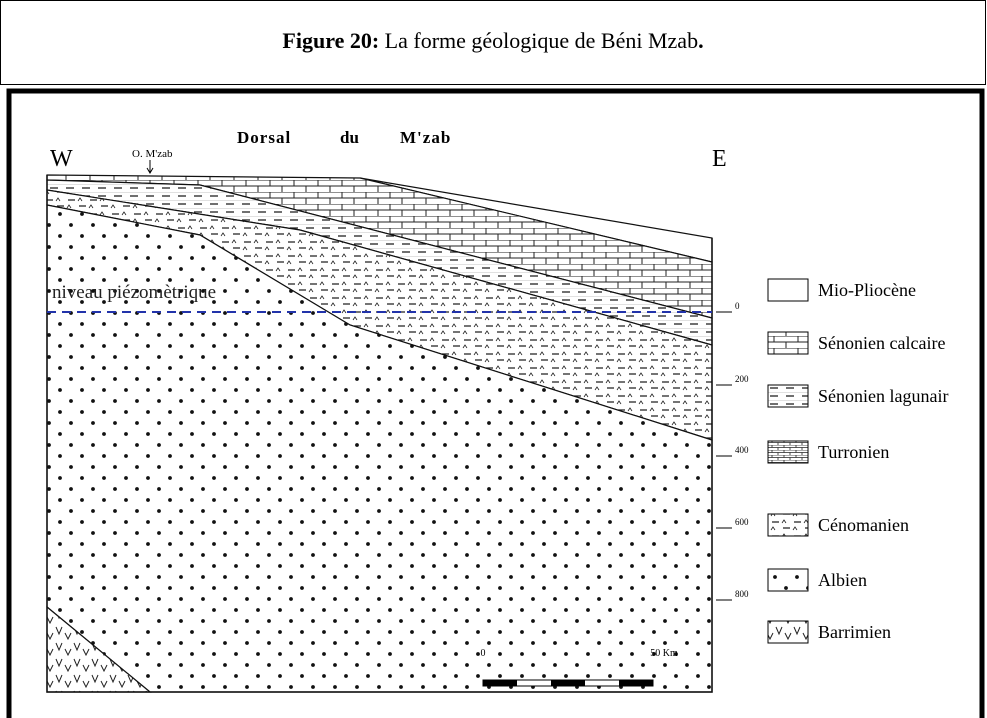  What do you see at coordinates (425, 137) in the screenshot?
I see `title-word: M'zab` at bounding box center [425, 137].